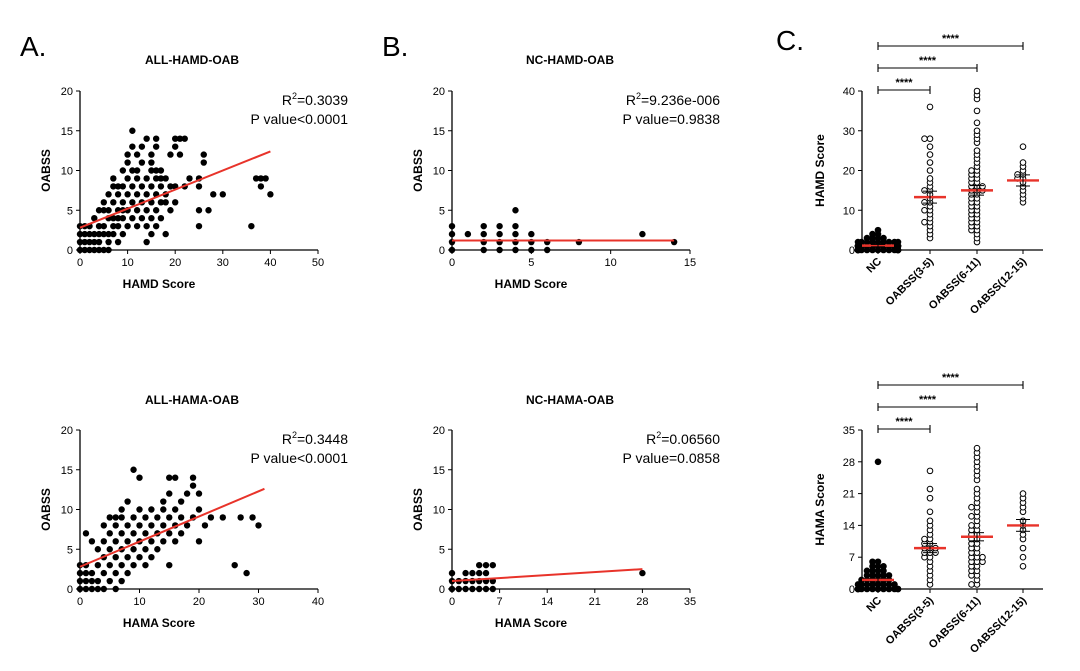  Describe the element at coordinates (192, 60) in the screenshot. I see `scatter1-title: ALL-HAMD-OAB` at that location.